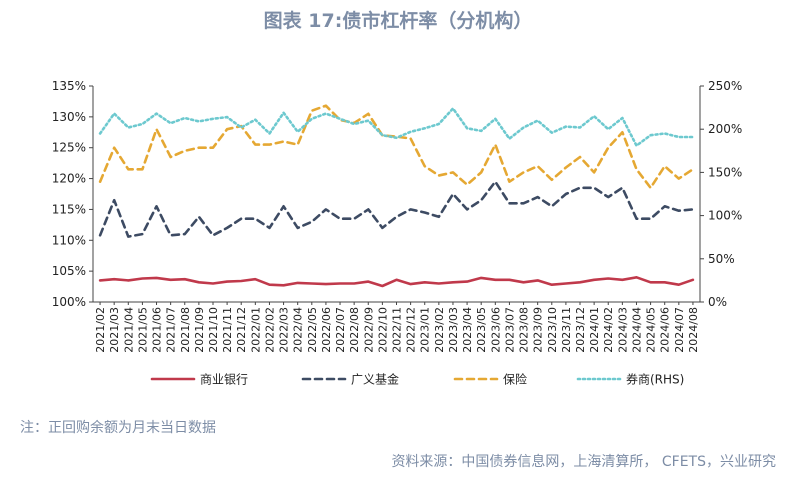 The height and width of the screenshot is (477, 796). I want to click on x-tick-label: 2023/11, so click(566, 330).